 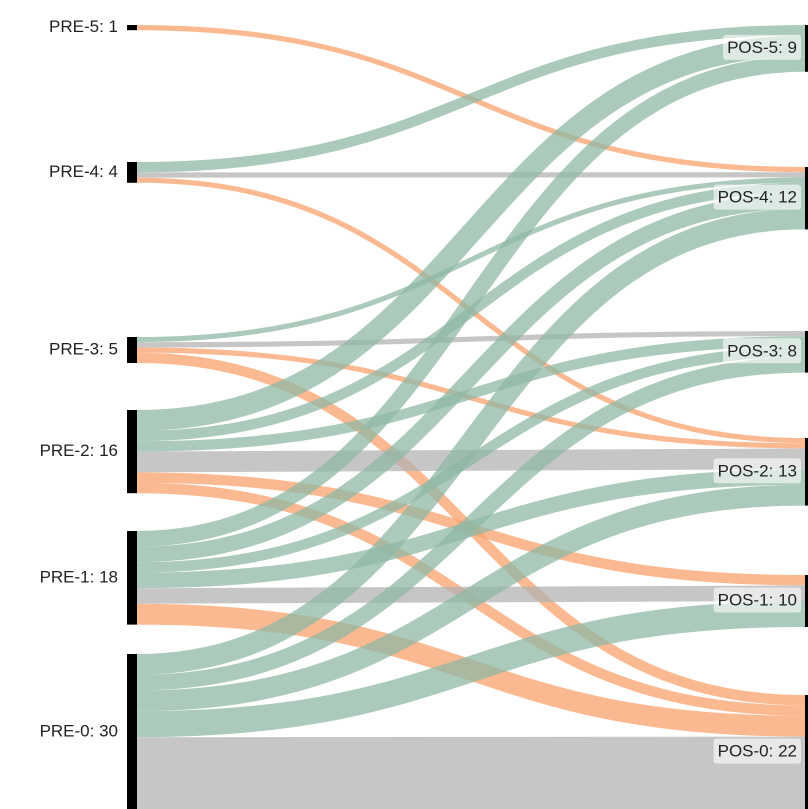 I want to click on source-label: PRE-0: 30, so click(x=79, y=730).